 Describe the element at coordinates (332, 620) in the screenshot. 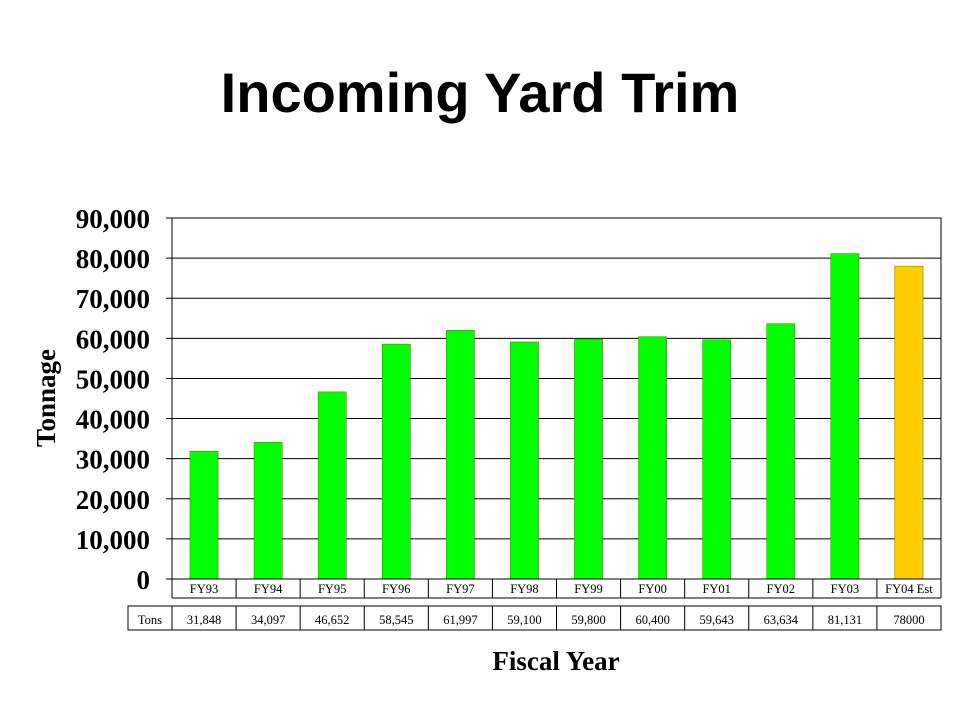

I see `data-label: 46,652` at that location.